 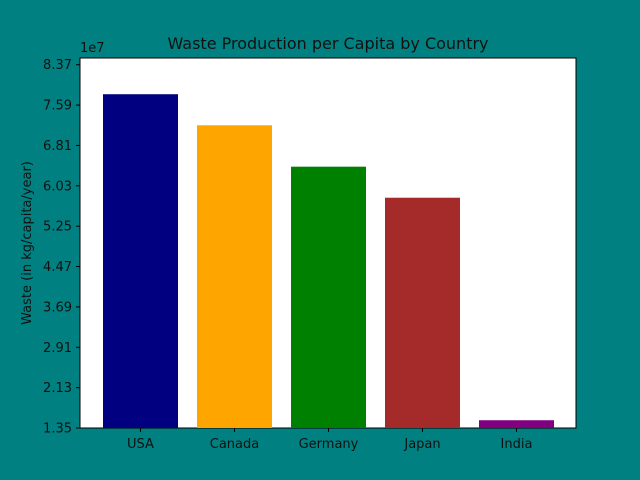 I want to click on y-tick-label: 8.37, so click(x=57, y=65).